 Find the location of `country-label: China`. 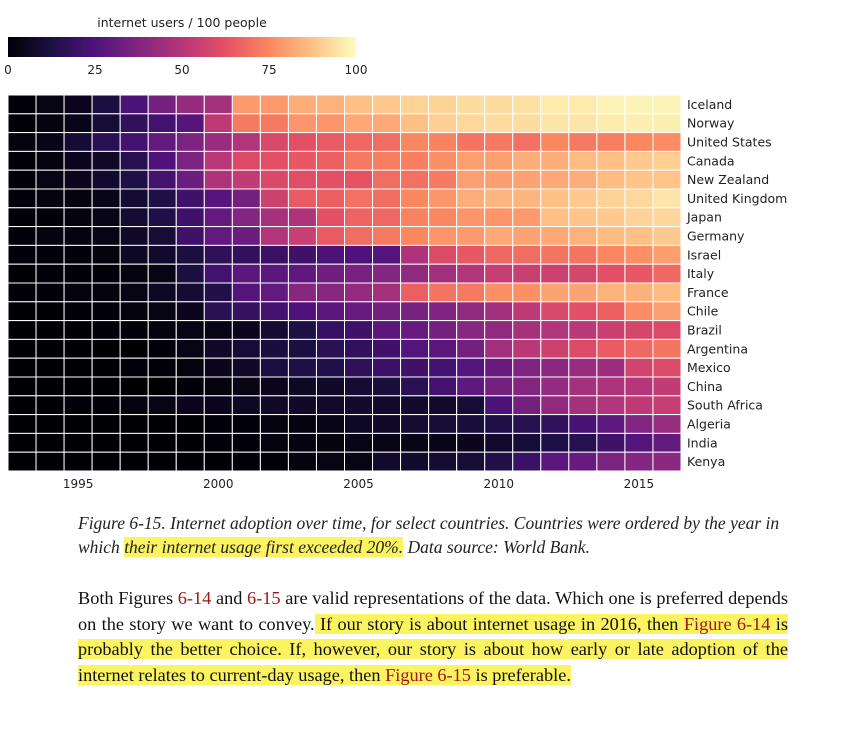

country-label: China is located at coordinates (705, 386).